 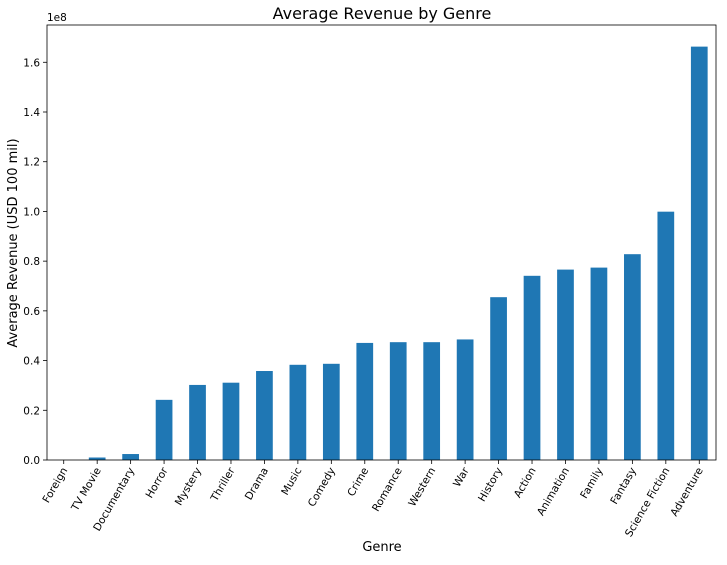 I want to click on y-tick-label: 1.6, so click(x=31, y=63).